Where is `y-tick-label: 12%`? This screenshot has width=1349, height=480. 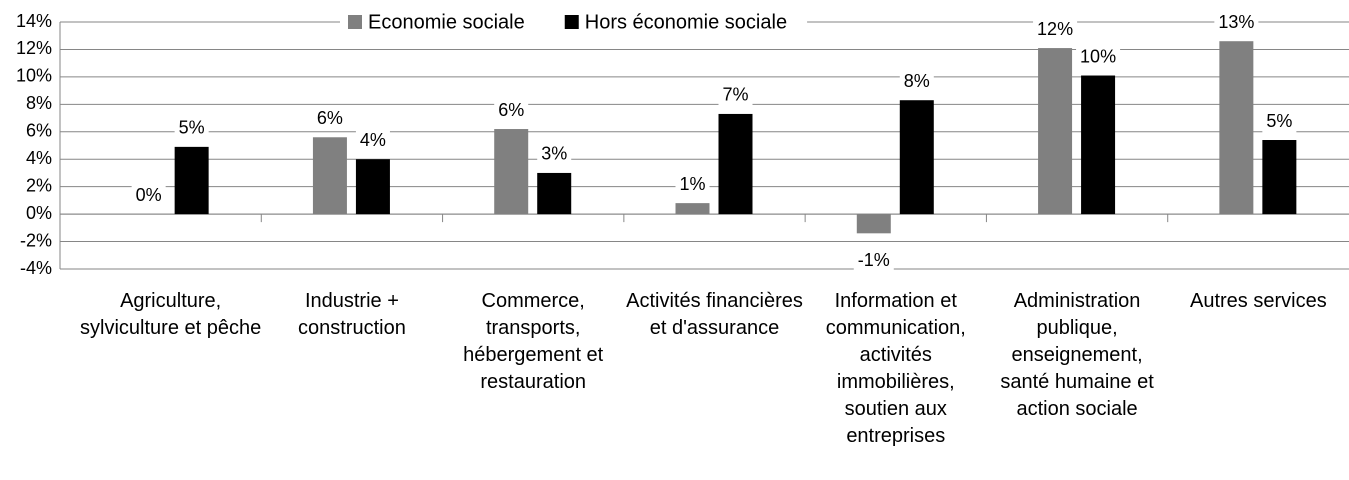
y-tick-label: 12% is located at coordinates (34, 48).